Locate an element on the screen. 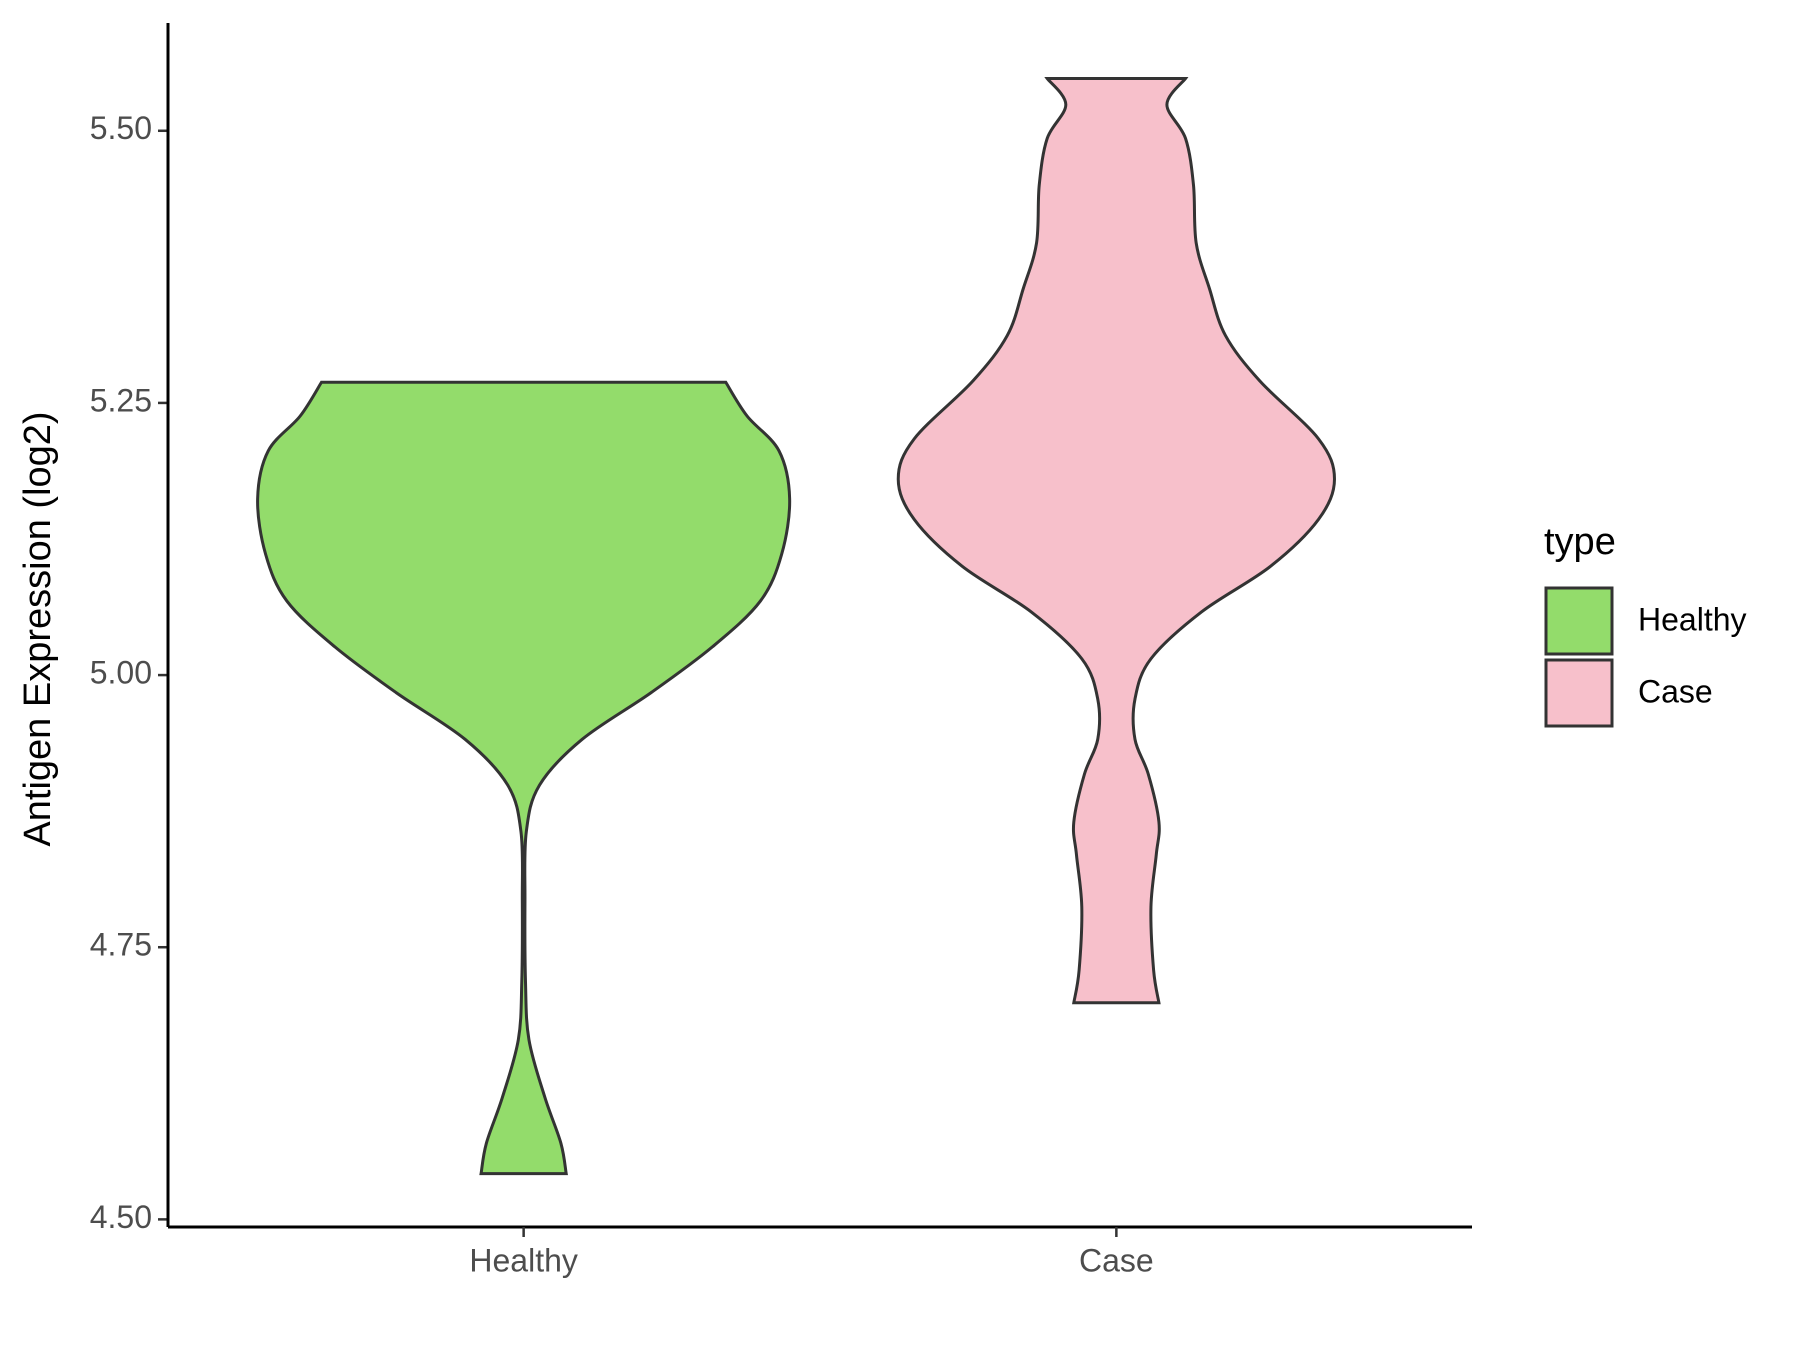 The image size is (1800, 1350). x-tick-label: Healthy is located at coordinates (523, 1260).